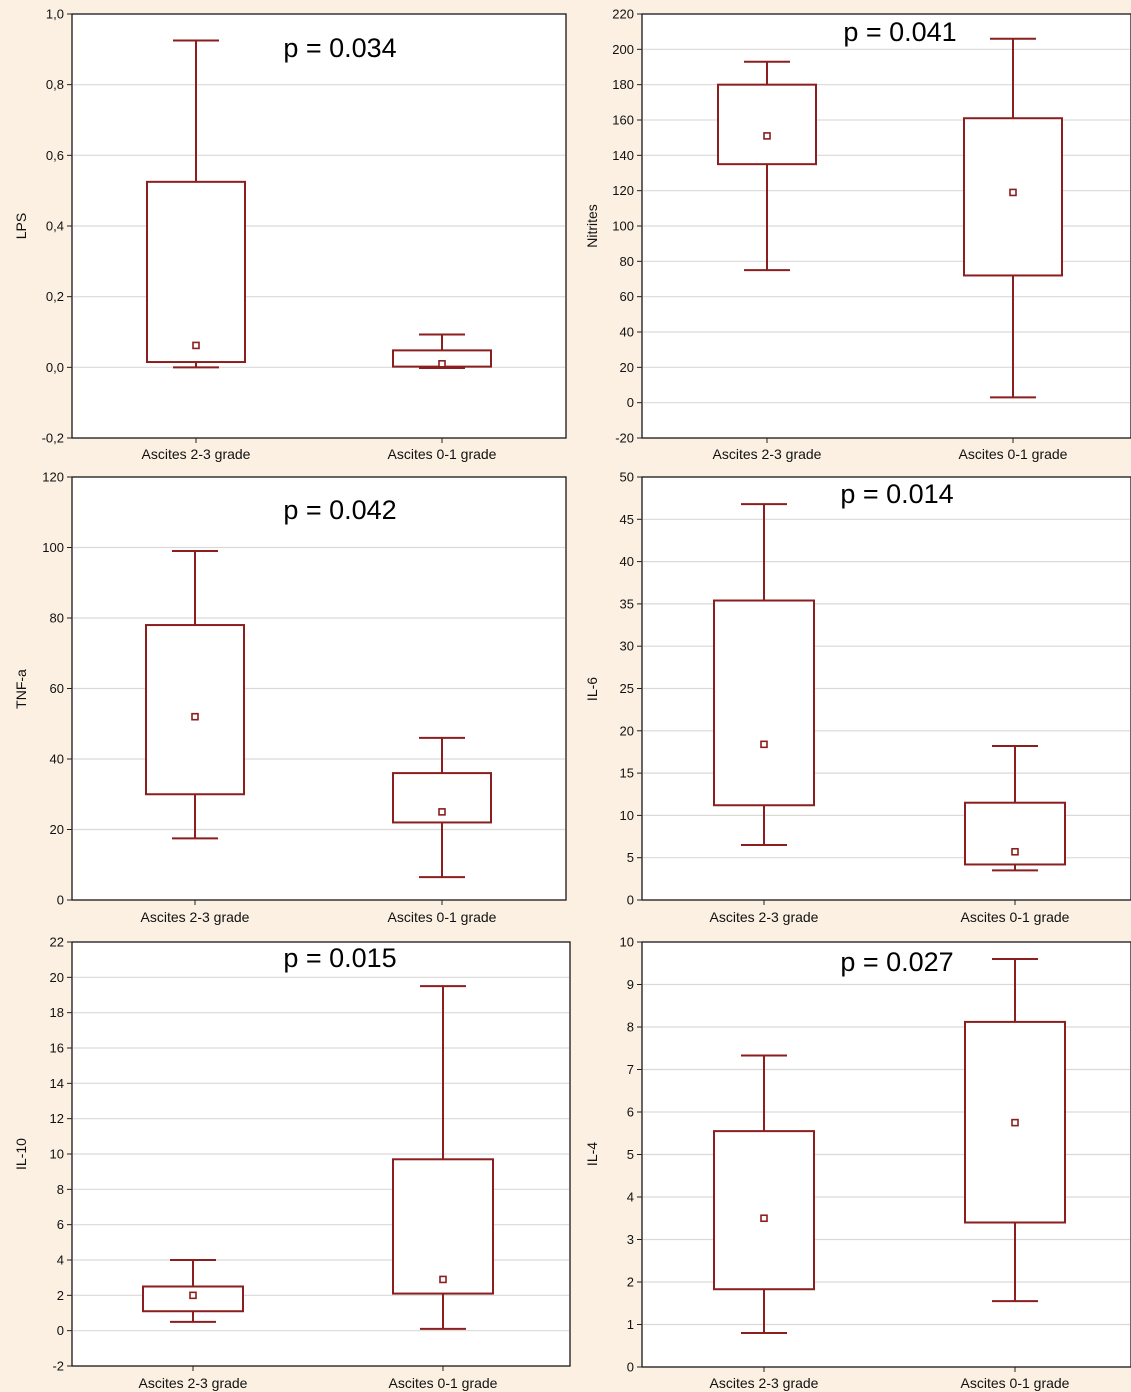 The width and height of the screenshot is (1131, 1392). What do you see at coordinates (623, 155) in the screenshot?
I see `y-tick-label: 140` at bounding box center [623, 155].